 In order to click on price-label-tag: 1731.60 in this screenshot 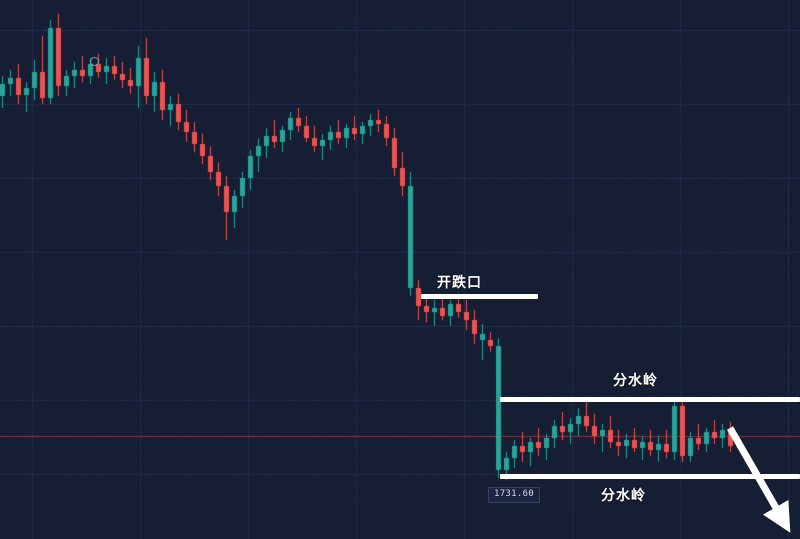, I will do `click(514, 495)`.